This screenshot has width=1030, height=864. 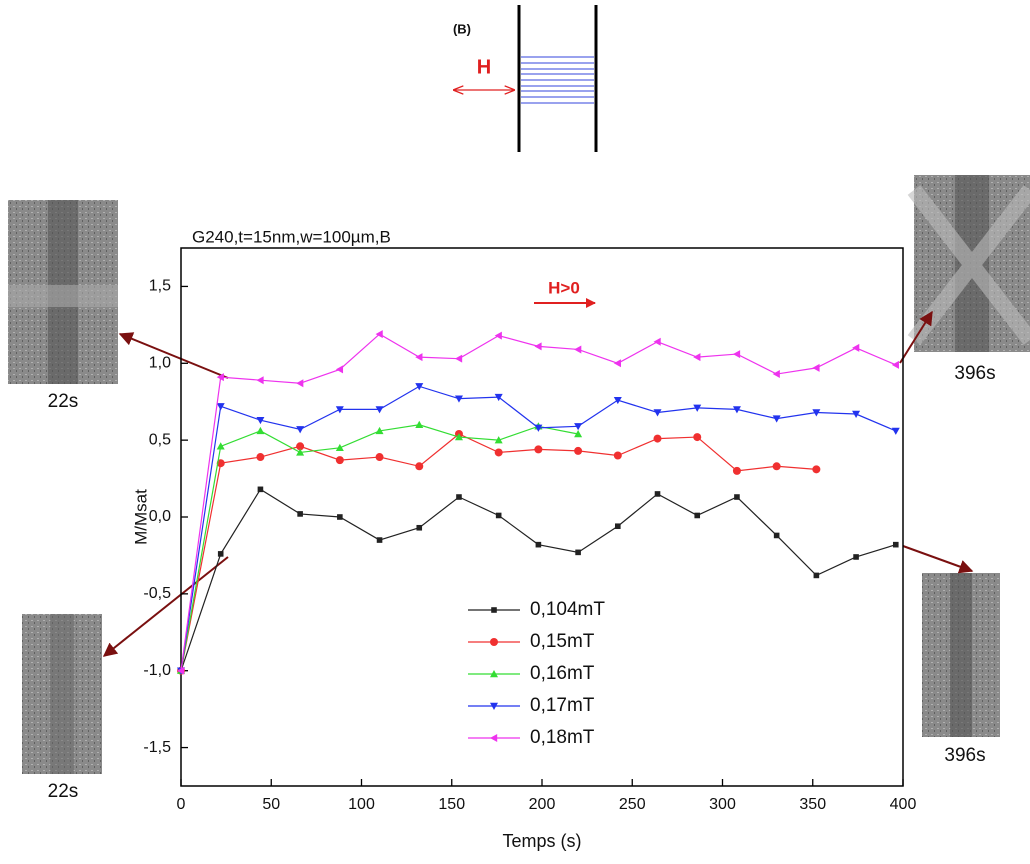 I want to click on x-tick-label: 50, so click(x=271, y=804).